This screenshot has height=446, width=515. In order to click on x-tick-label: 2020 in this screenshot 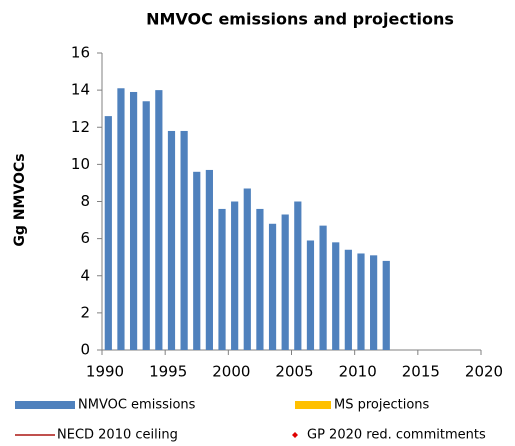, I will do `click(484, 372)`.